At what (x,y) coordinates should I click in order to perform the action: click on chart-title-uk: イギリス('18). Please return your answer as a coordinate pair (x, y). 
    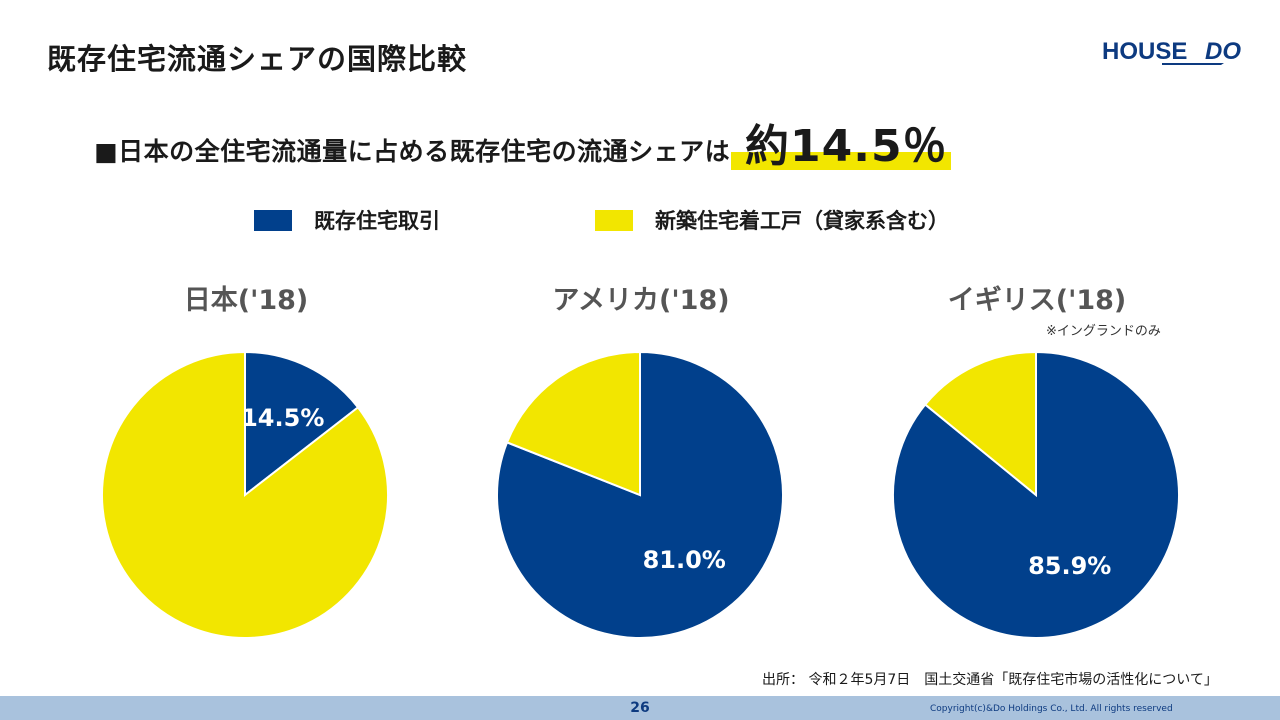
    Looking at the image, I should click on (1037, 300).